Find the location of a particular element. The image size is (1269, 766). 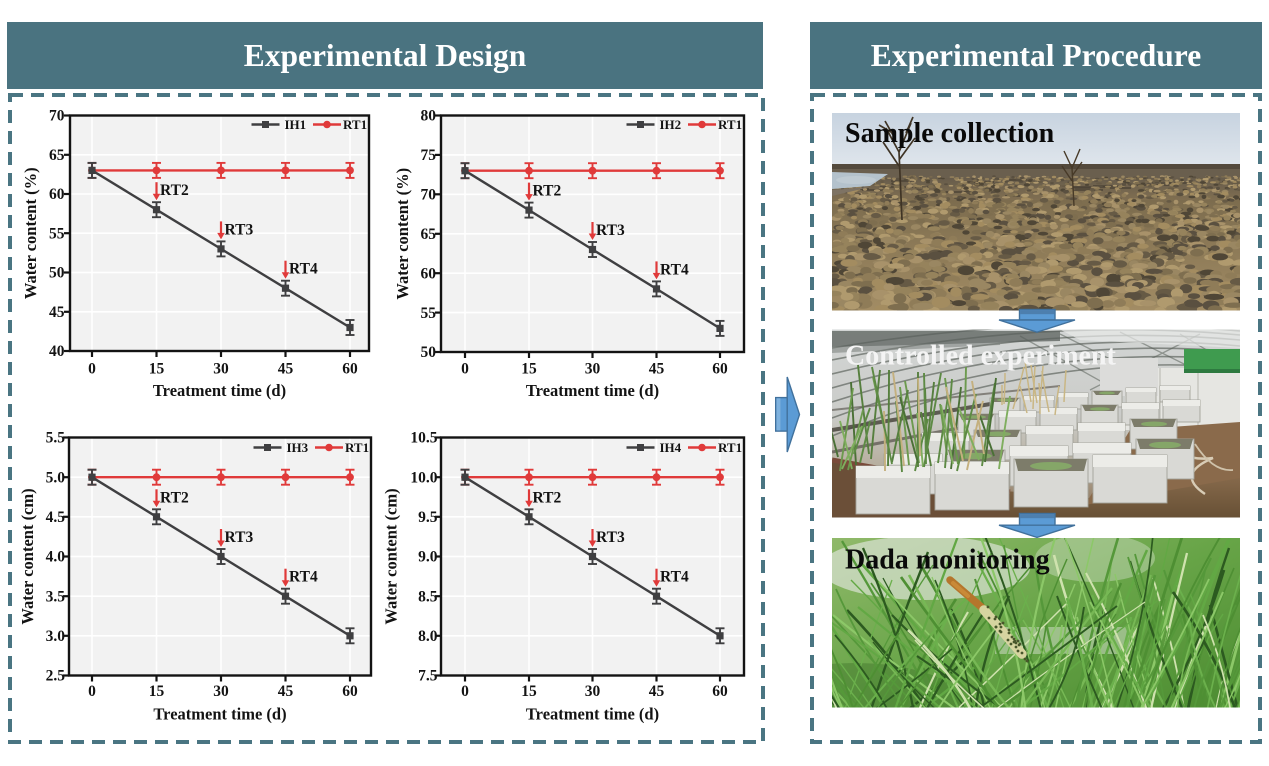

svg-text: 10.5 is located at coordinates (423, 438).